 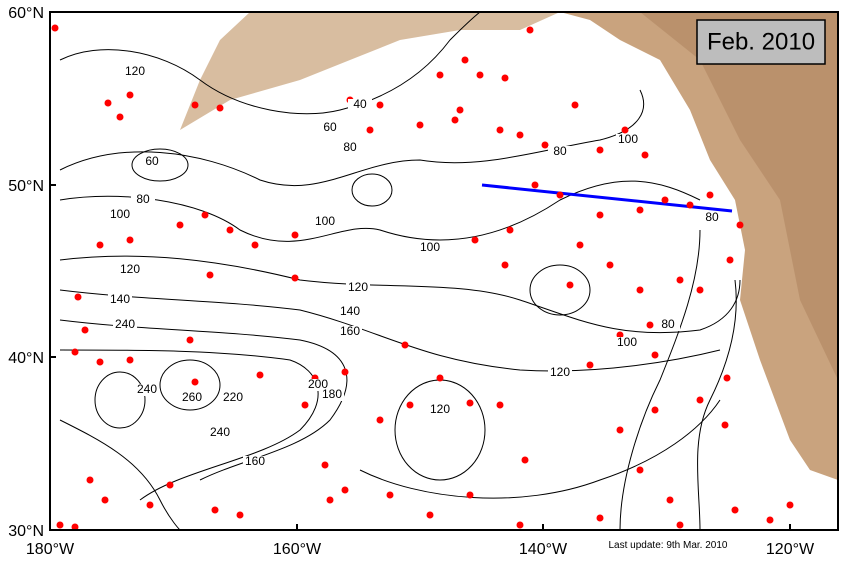 I want to click on contour-label: 60, so click(x=330, y=127).